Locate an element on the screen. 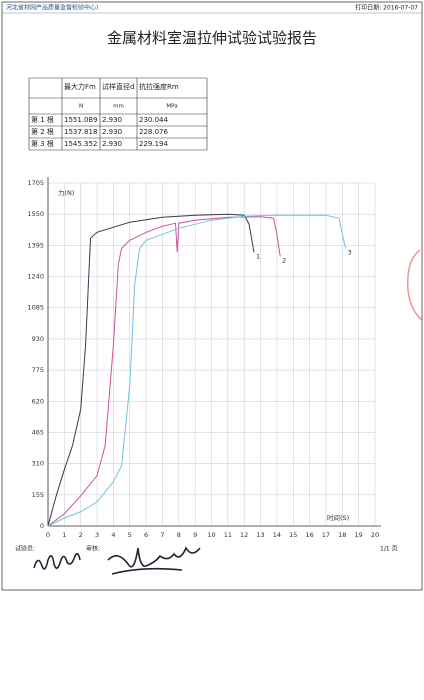 This screenshot has width=424, height=700. x-tick-label: 17 is located at coordinates (326, 535).